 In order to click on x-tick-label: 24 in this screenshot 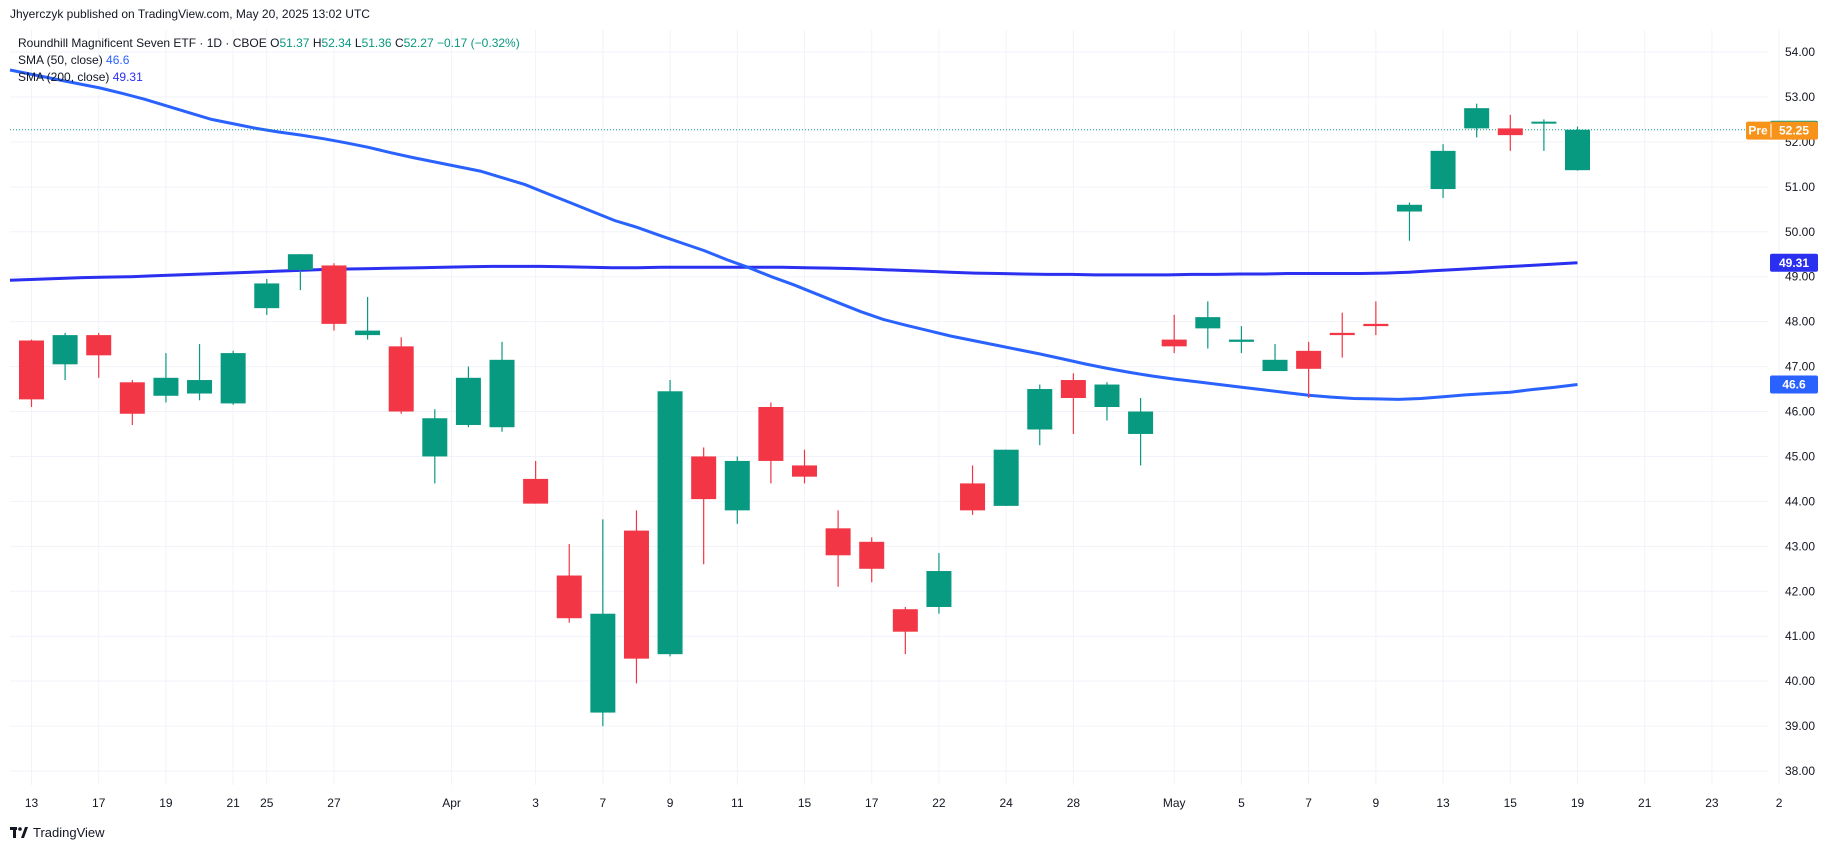, I will do `click(1006, 803)`.